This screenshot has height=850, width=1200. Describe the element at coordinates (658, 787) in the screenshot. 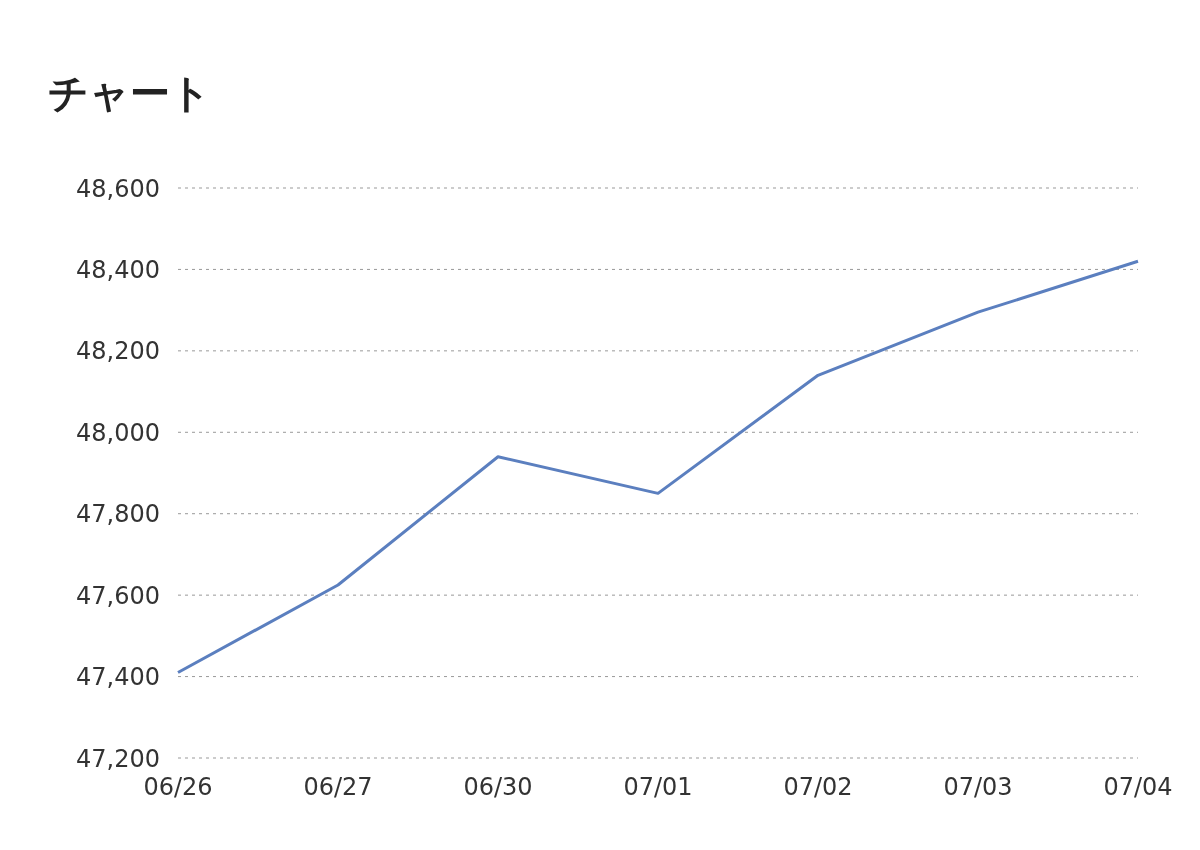

I see `x-tick-label: 07/01` at that location.